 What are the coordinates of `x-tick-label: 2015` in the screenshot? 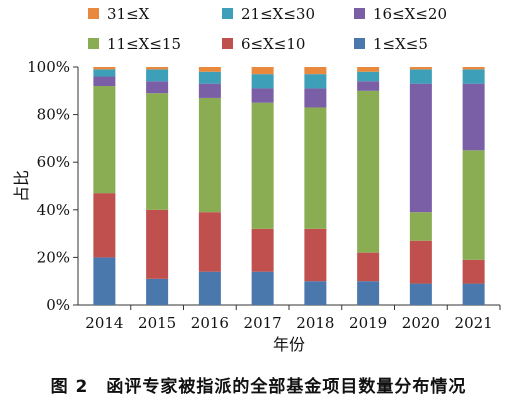 It's located at (157, 323).